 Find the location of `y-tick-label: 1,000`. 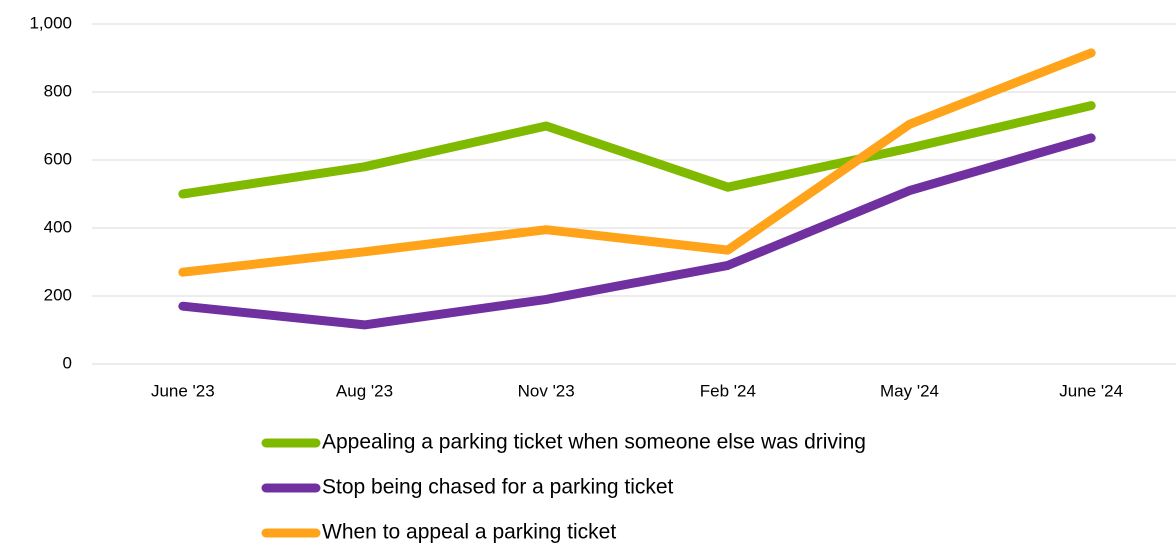

y-tick-label: 1,000 is located at coordinates (50, 22).